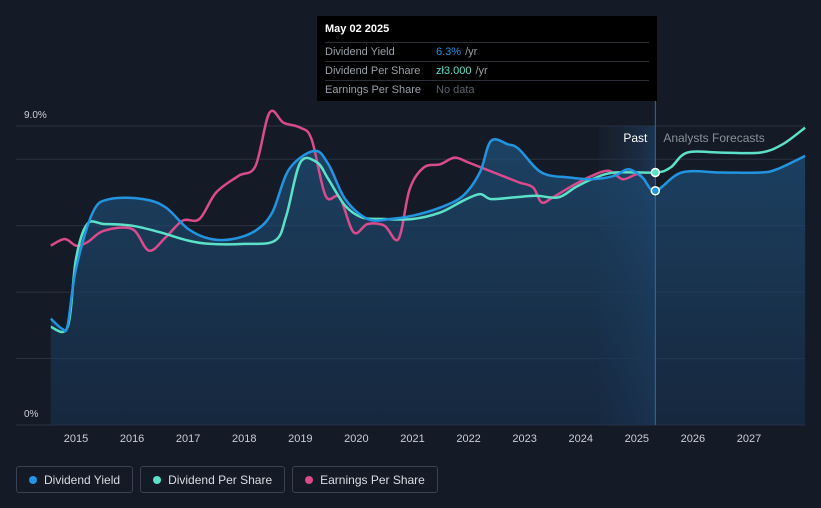  Describe the element at coordinates (524, 439) in the screenshot. I see `x-tick-label: 2023` at that location.